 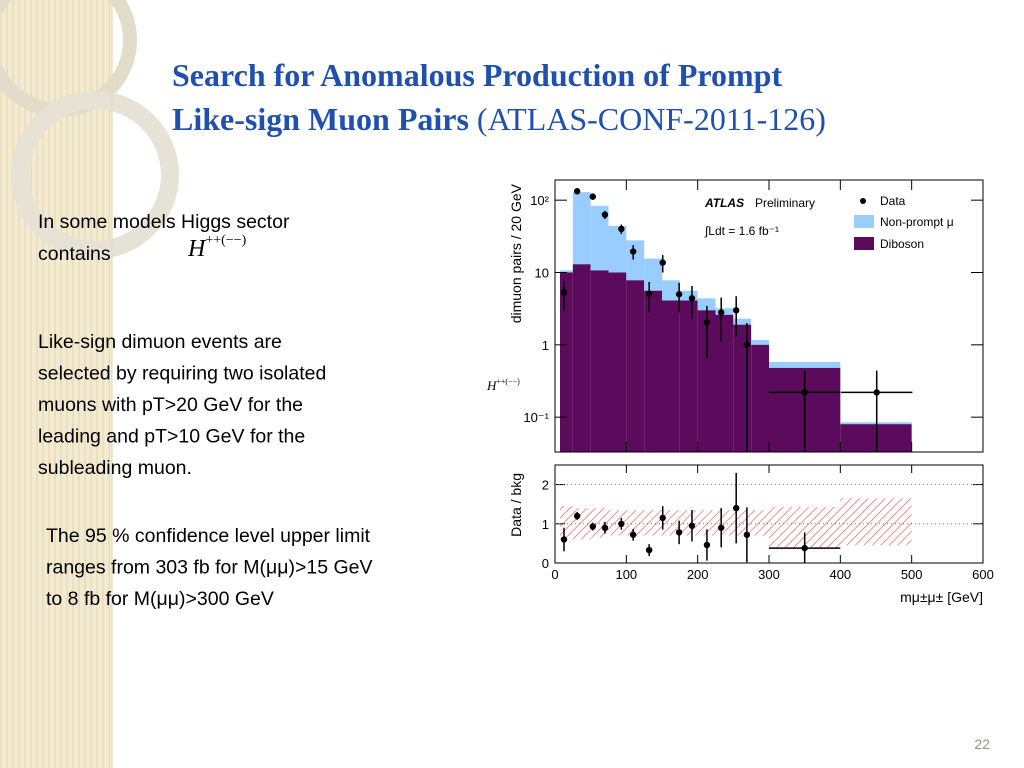 I want to click on paragraph-line: selected by requiring two isolated, so click(x=182, y=374).